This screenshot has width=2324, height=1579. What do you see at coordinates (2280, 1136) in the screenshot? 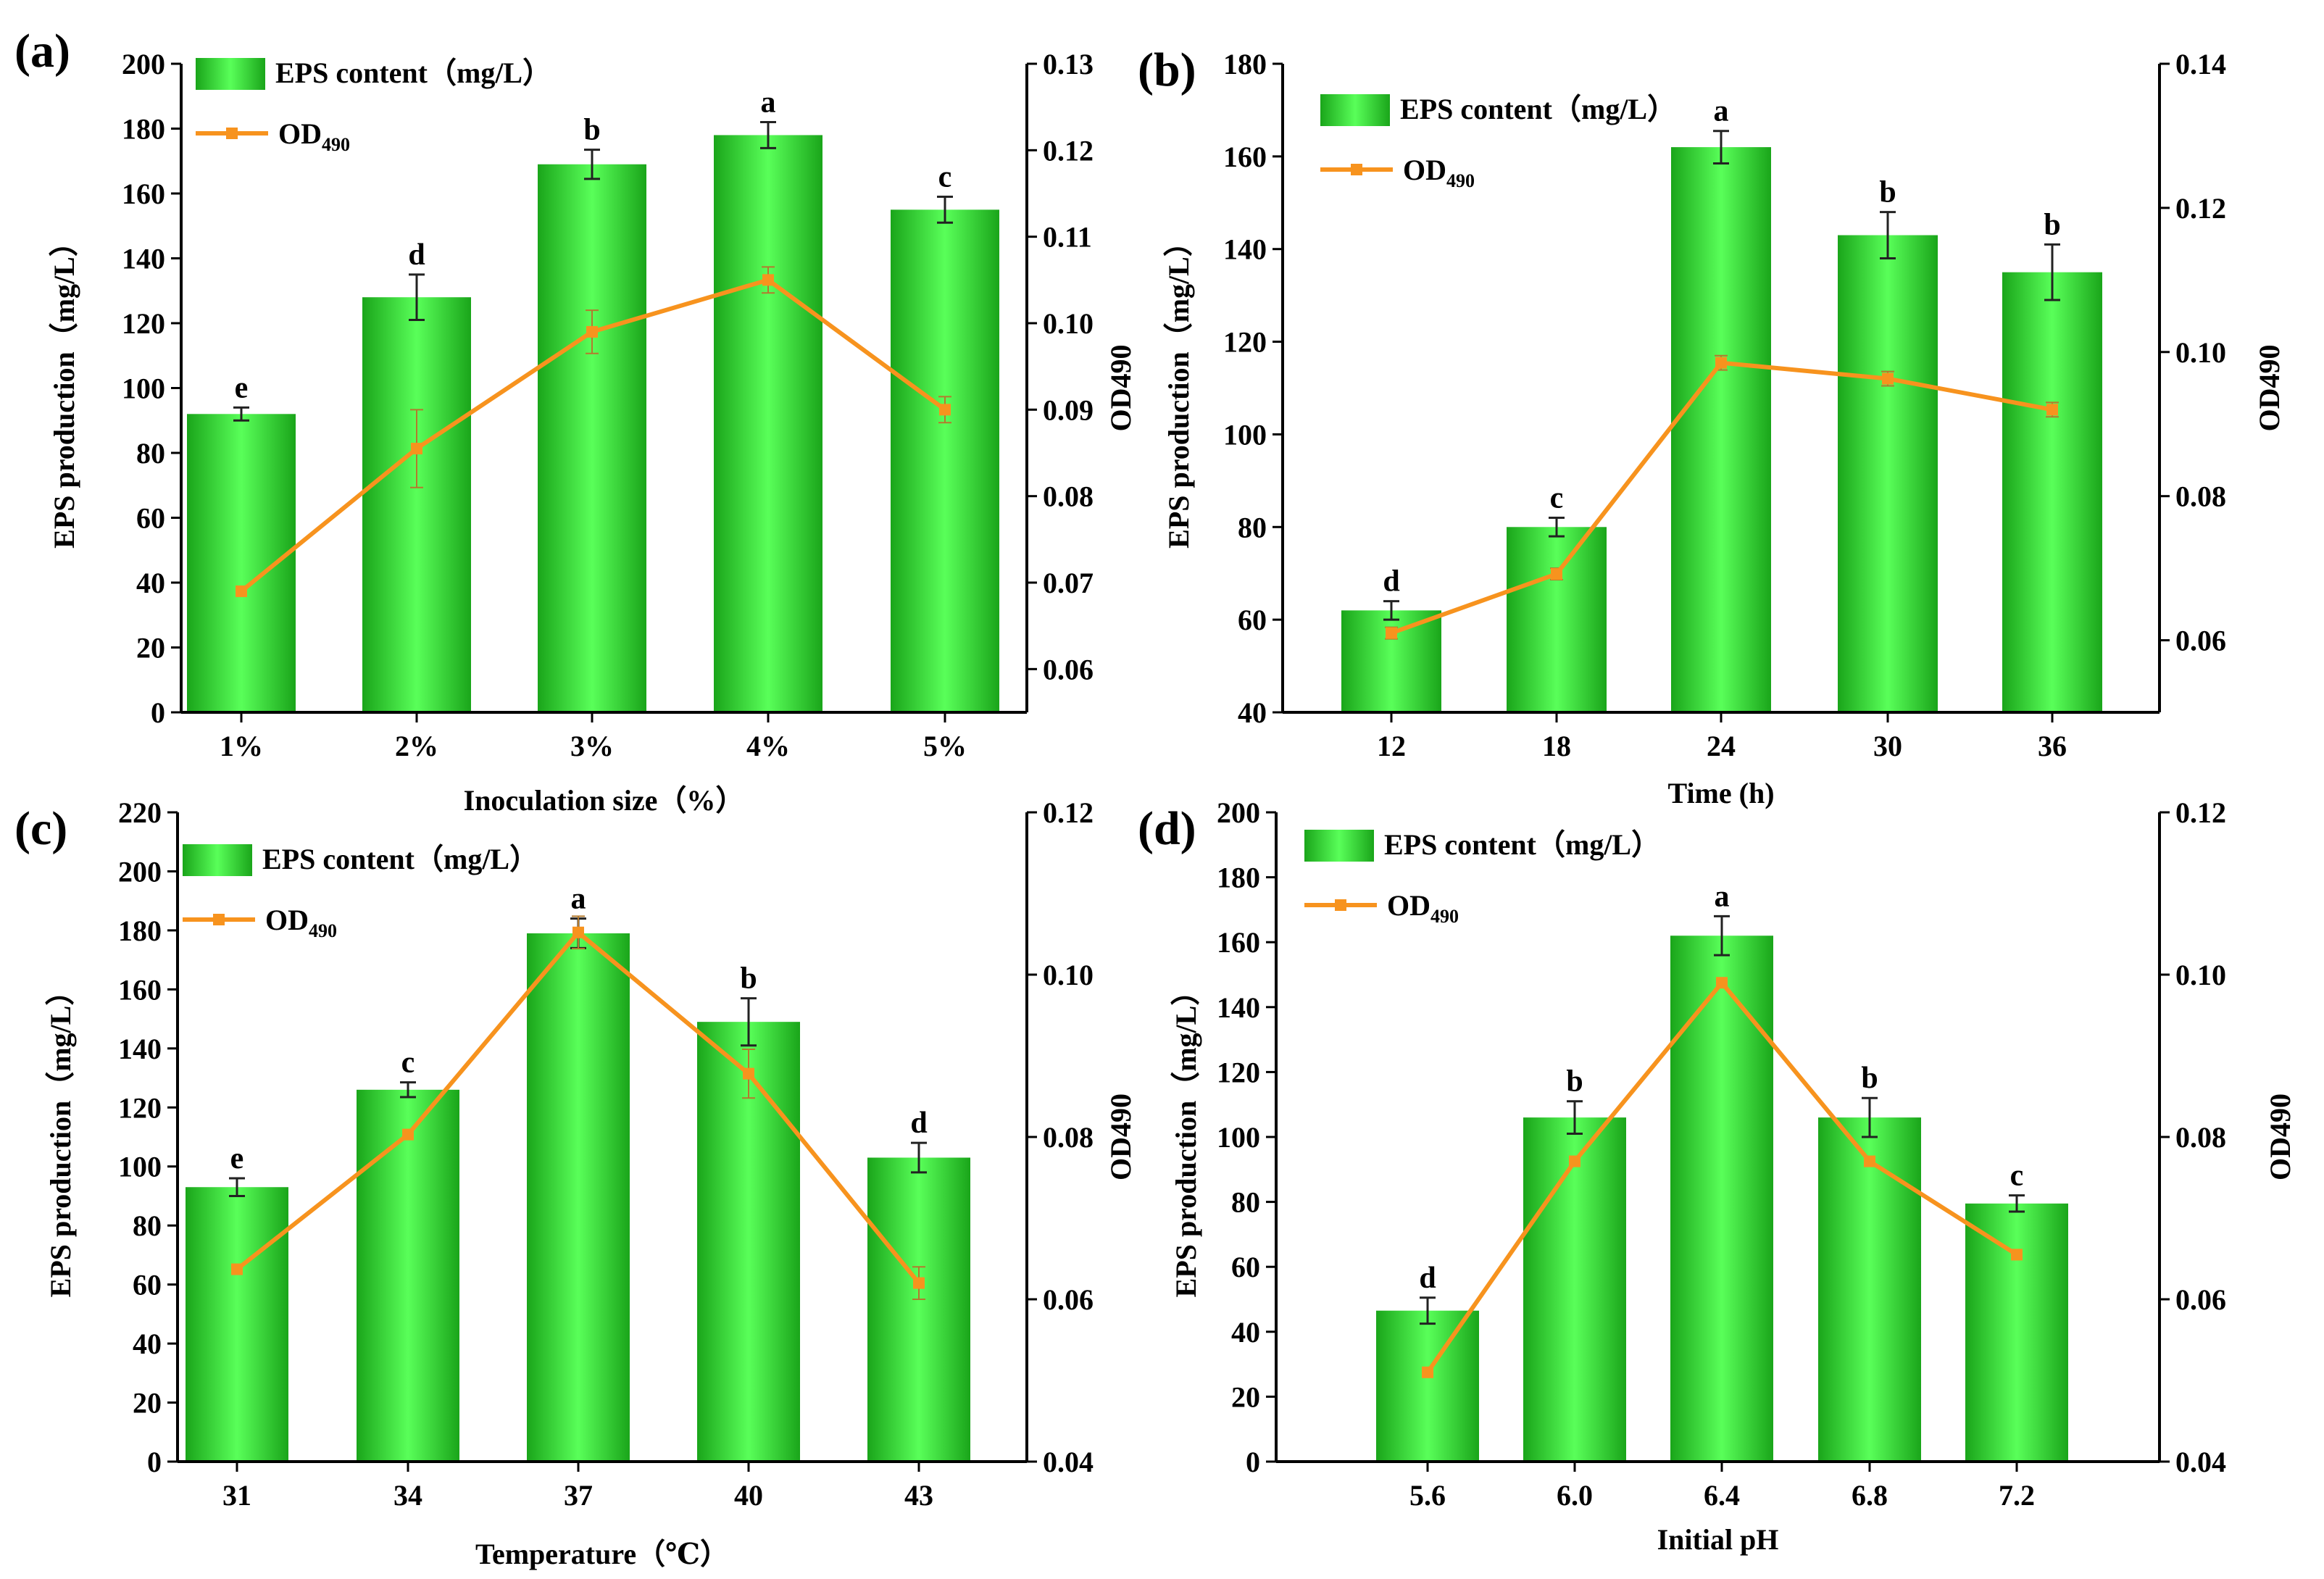
I see `y2-axis-title: OD490` at bounding box center [2280, 1136].